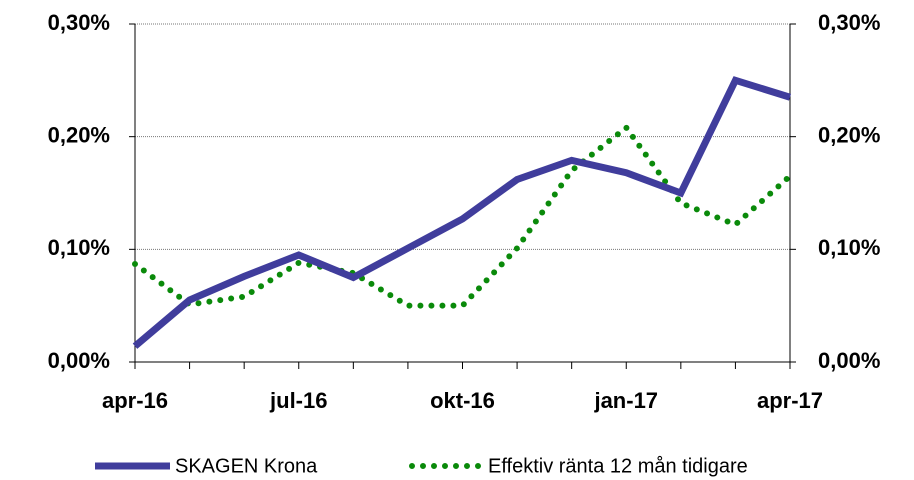 The height and width of the screenshot is (480, 914). Describe the element at coordinates (618, 466) in the screenshot. I see `legend-label: Effektiv ränta 12 mån tidigare` at that location.